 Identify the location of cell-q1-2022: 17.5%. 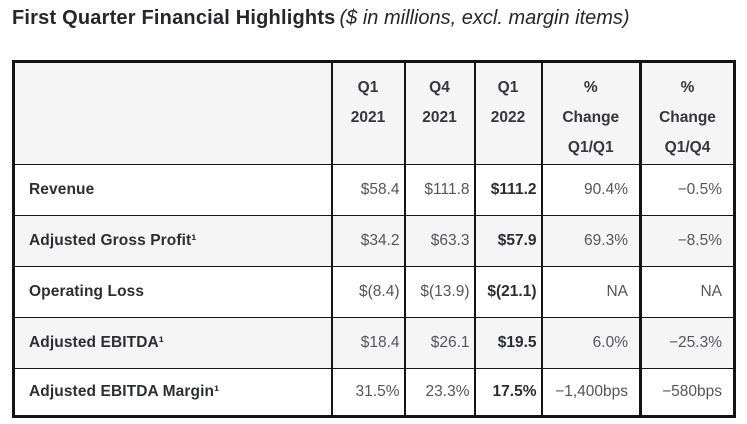
(508, 392).